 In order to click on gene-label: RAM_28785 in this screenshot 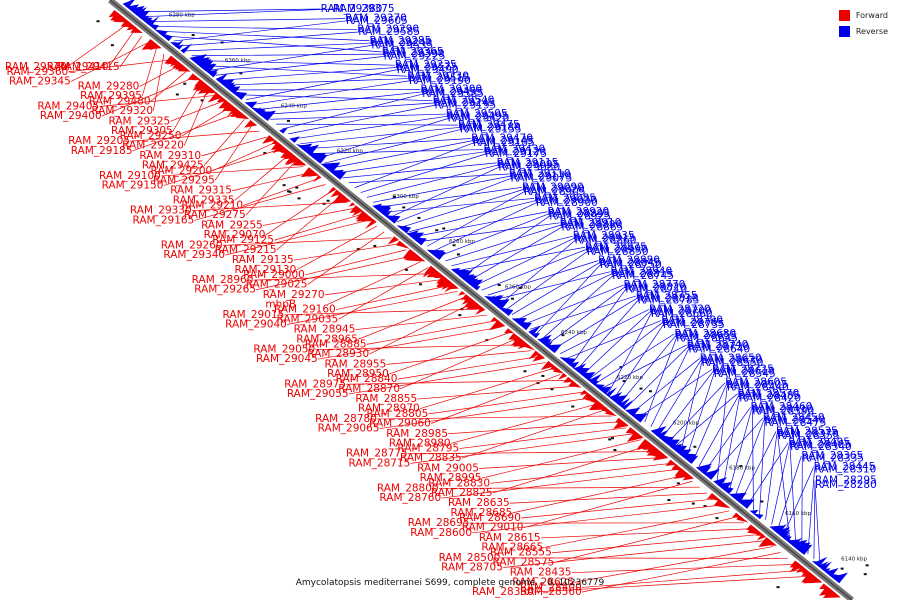, I will do `click(669, 301)`.